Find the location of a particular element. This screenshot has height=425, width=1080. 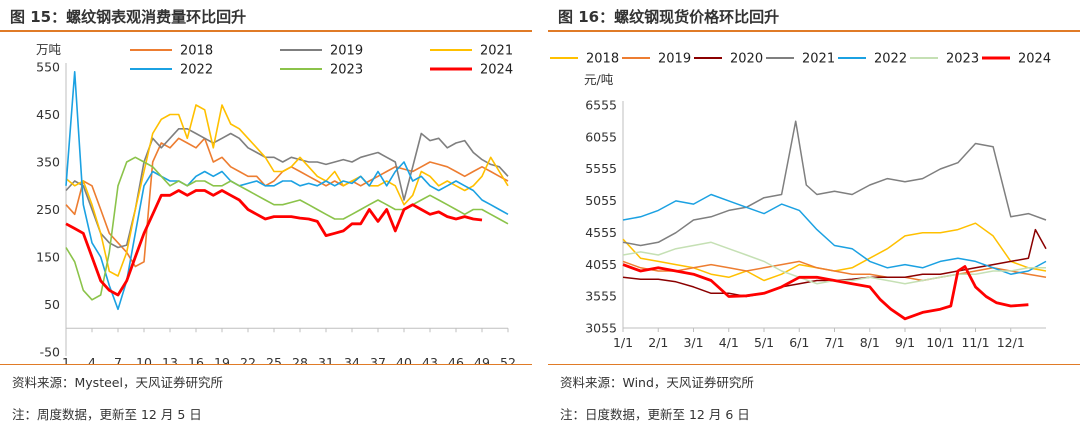

x-tick-label: 11/1 is located at coordinates (975, 342).